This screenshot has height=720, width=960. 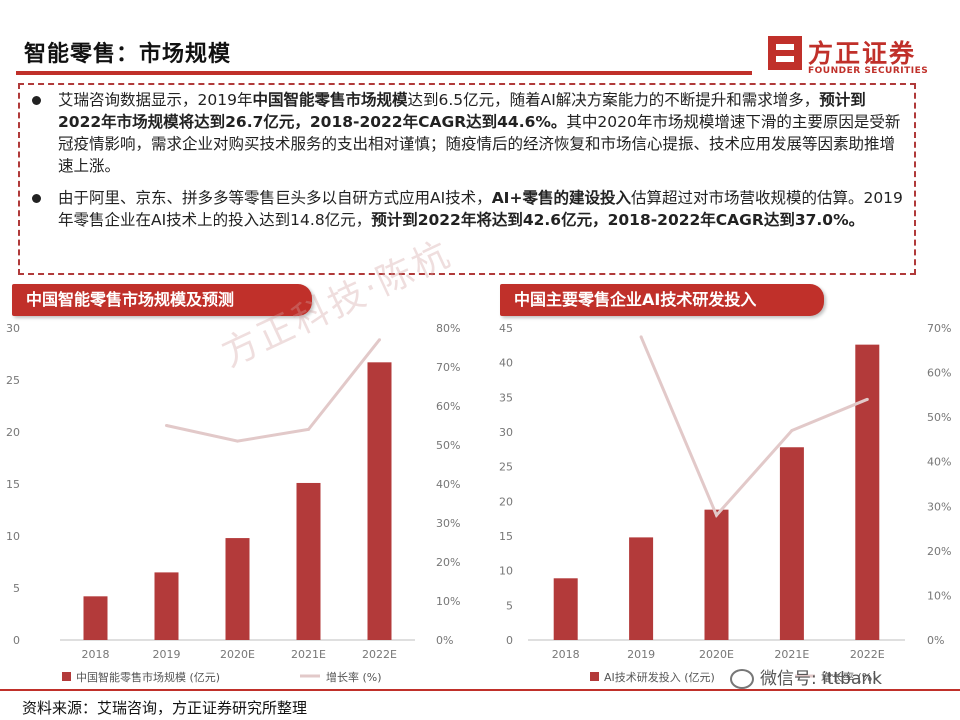 What do you see at coordinates (448, 328) in the screenshot?
I see `y2-tick-label: 80%` at bounding box center [448, 328].